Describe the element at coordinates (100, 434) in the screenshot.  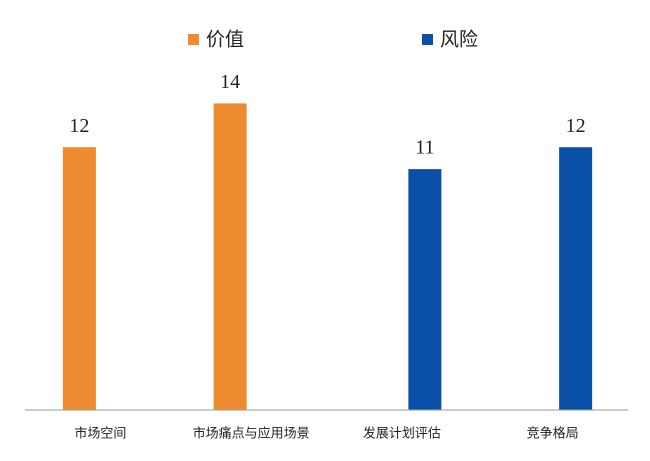
I see `x-tick-label: 市场空间` at that location.